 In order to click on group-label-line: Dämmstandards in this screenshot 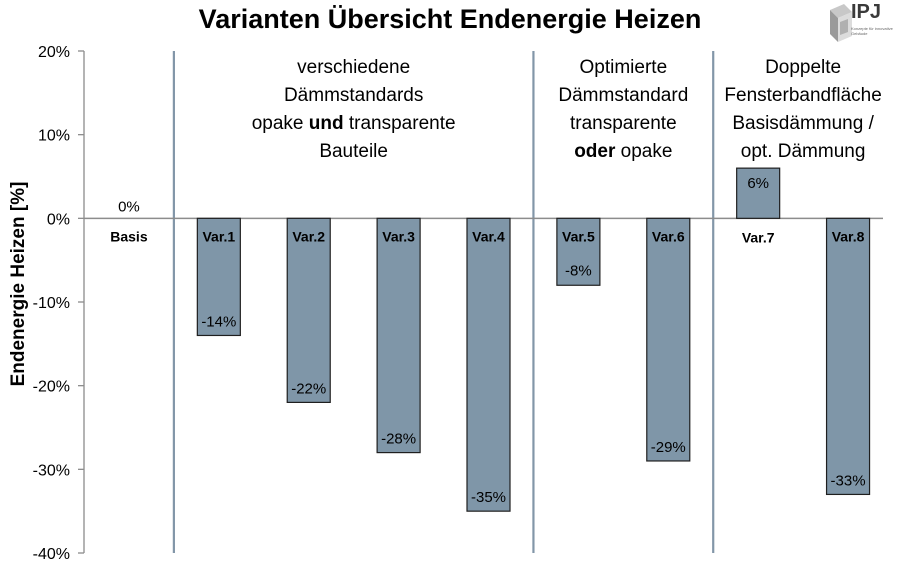, I will do `click(353, 95)`.